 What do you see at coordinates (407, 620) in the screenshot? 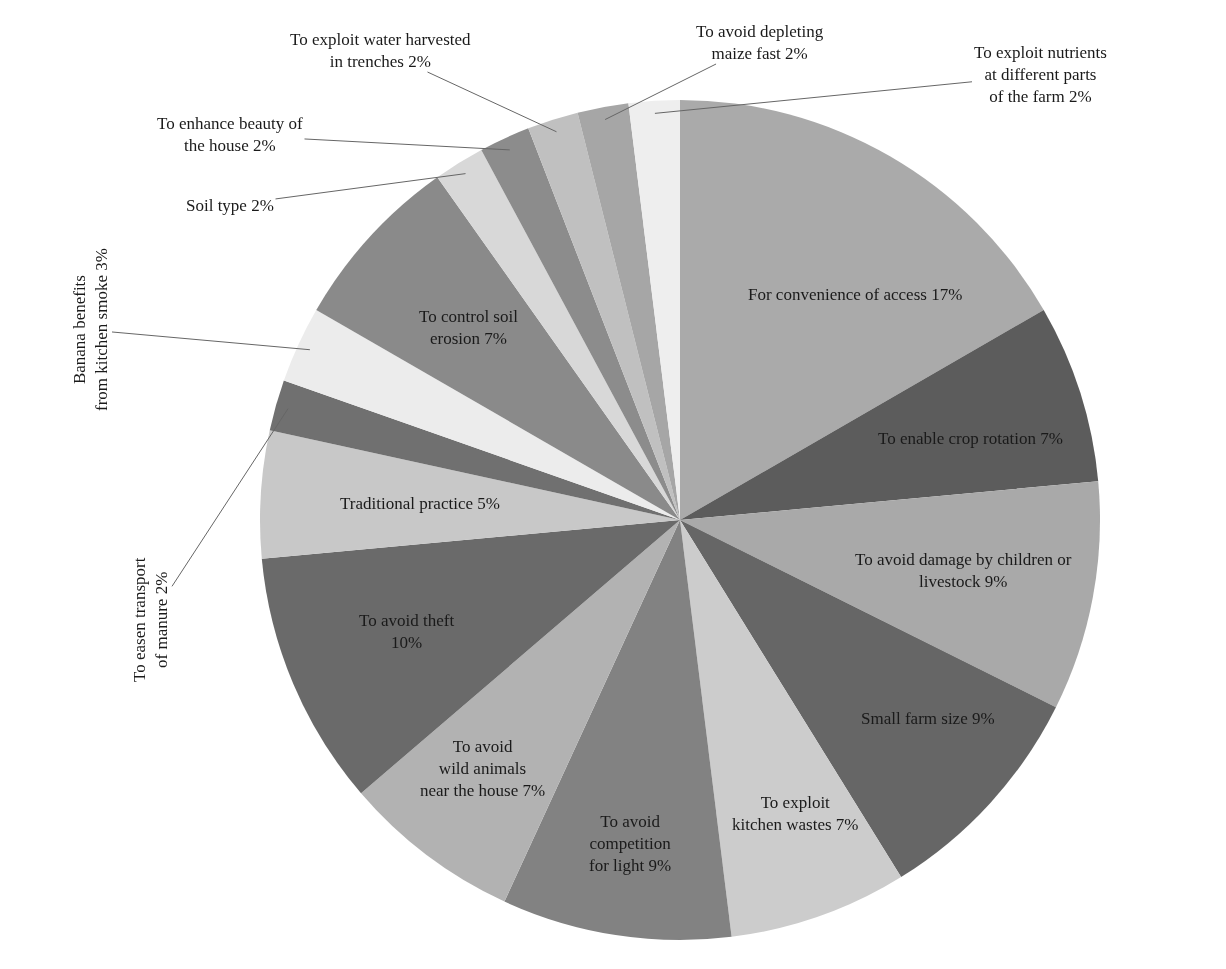
I see `slice-label: To avoid theft` at bounding box center [407, 620].